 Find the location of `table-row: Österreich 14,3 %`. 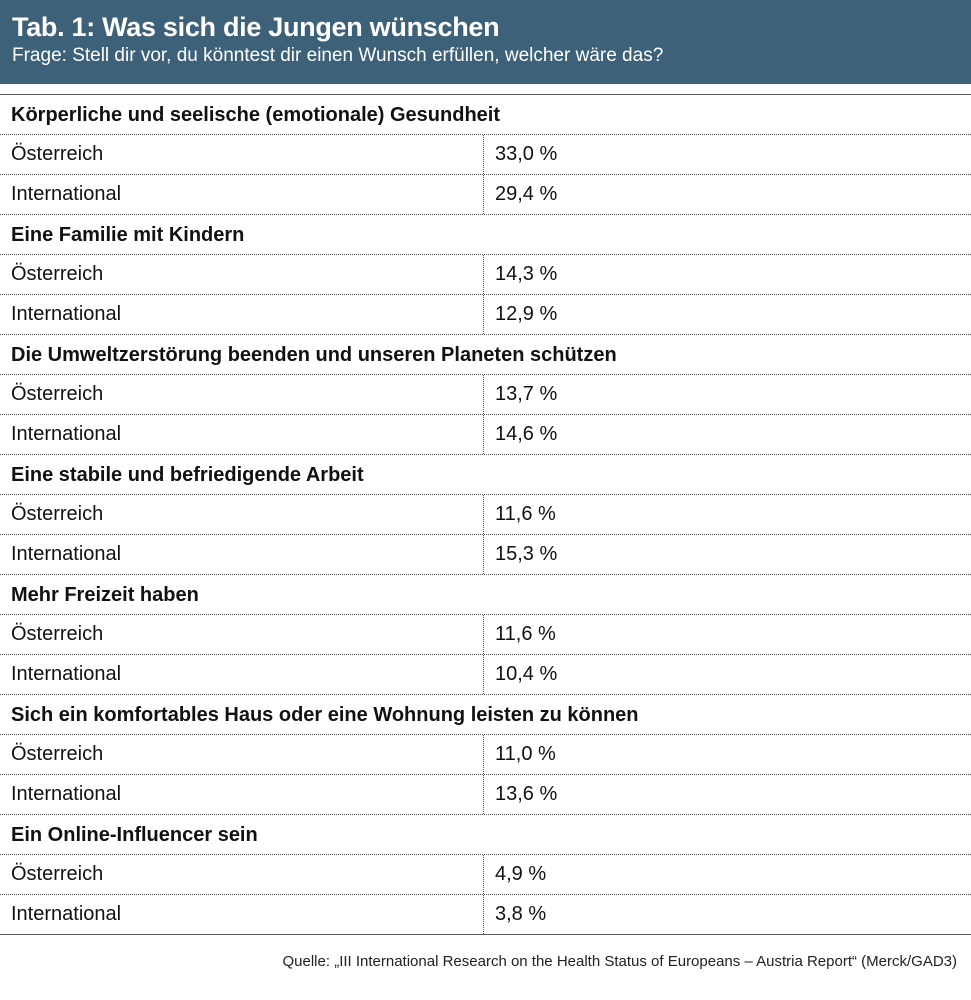

table-row: Österreich 14,3 % is located at coordinates (485, 275).